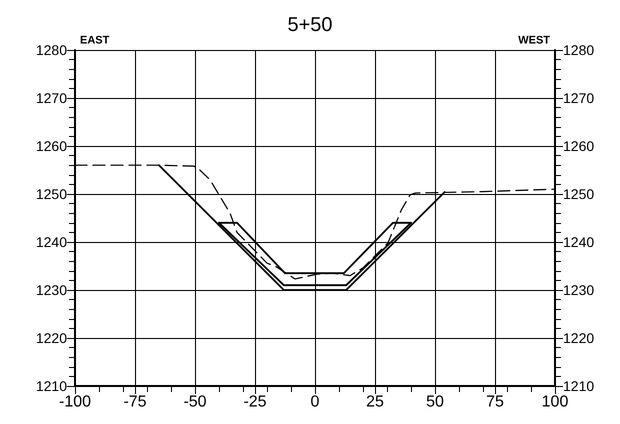  I want to click on y2-tick-label: 1220, so click(578, 338).